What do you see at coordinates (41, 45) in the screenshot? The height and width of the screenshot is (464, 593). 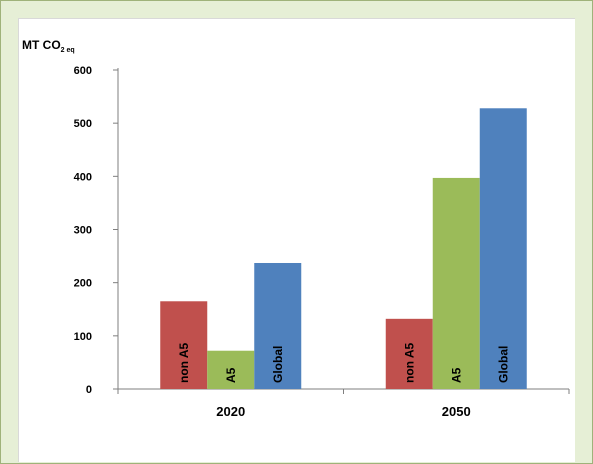 I see `y-axis-unit-main: MT CO` at bounding box center [41, 45].